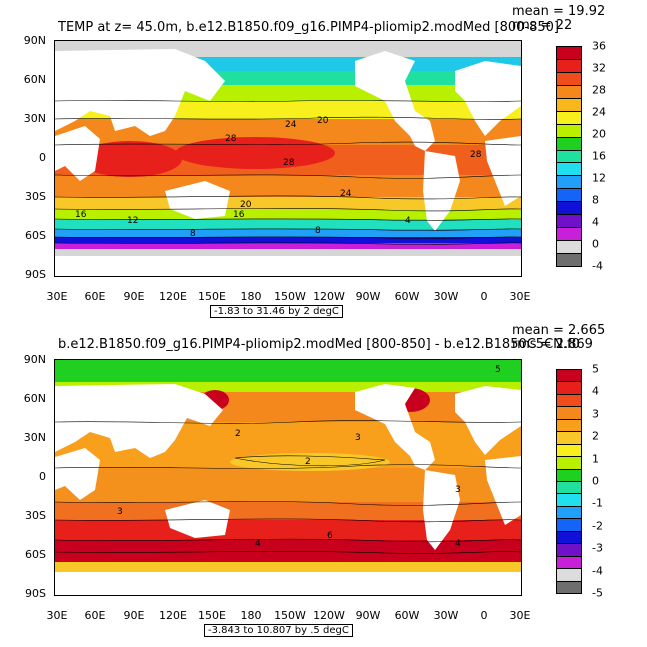  What do you see at coordinates (276, 311) in the screenshot?
I see `contour-interval-box: -1.83 to 31.46 by 2 degC` at bounding box center [276, 311].